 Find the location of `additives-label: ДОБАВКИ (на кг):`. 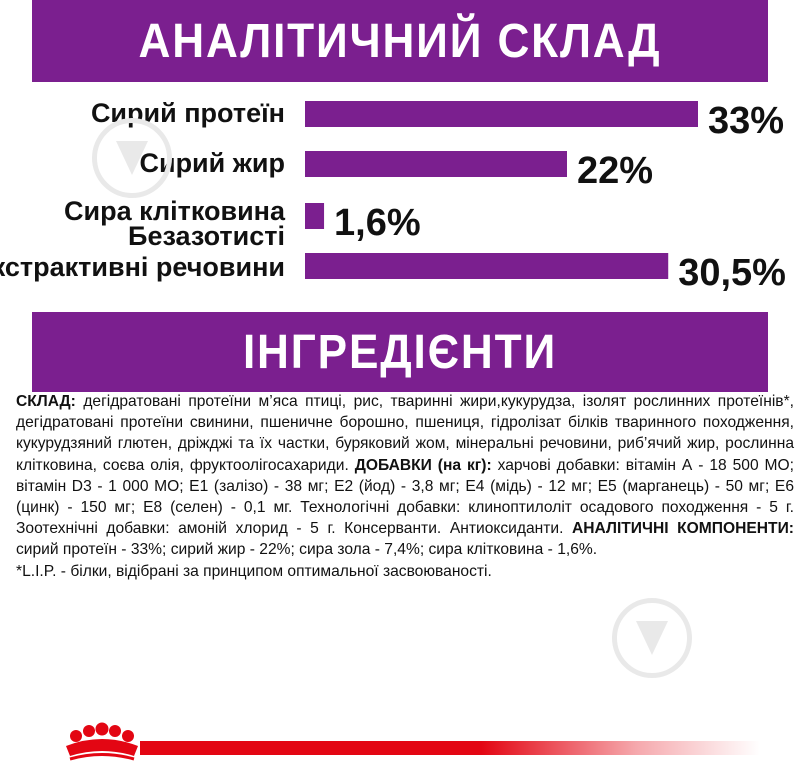

additives-label: ДОБАВКИ (на кг): is located at coordinates (423, 465).